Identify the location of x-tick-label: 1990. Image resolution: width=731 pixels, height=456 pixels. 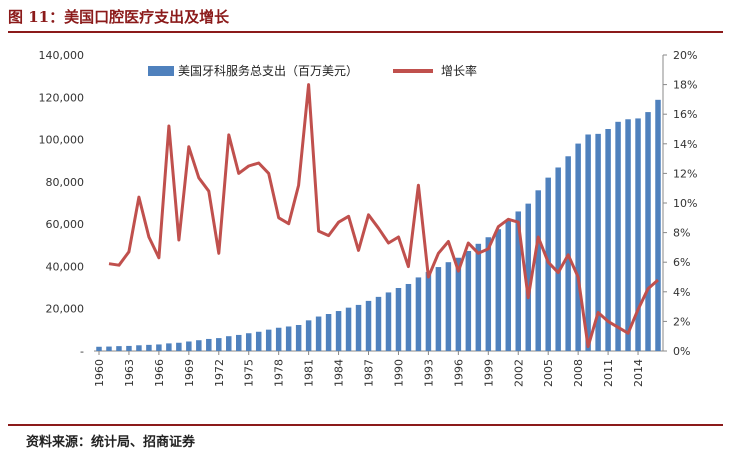
(398, 373).